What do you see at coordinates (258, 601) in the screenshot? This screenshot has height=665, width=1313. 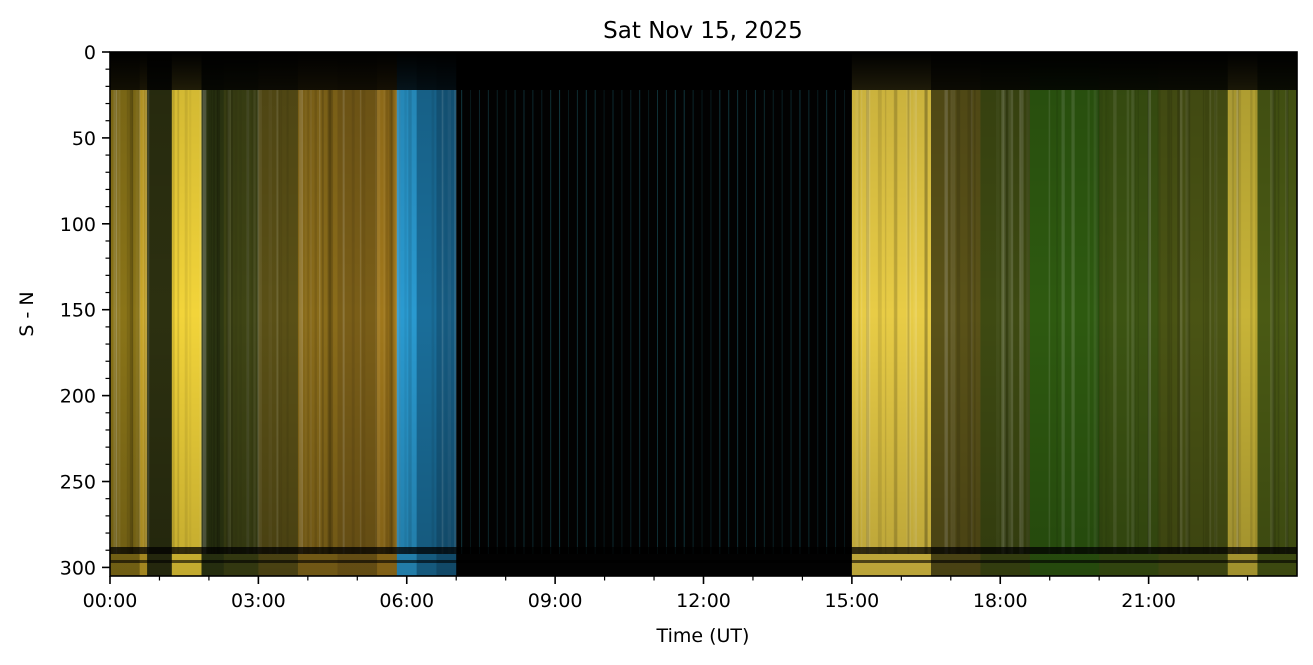 I see `x-tick-label: 03:00` at bounding box center [258, 601].